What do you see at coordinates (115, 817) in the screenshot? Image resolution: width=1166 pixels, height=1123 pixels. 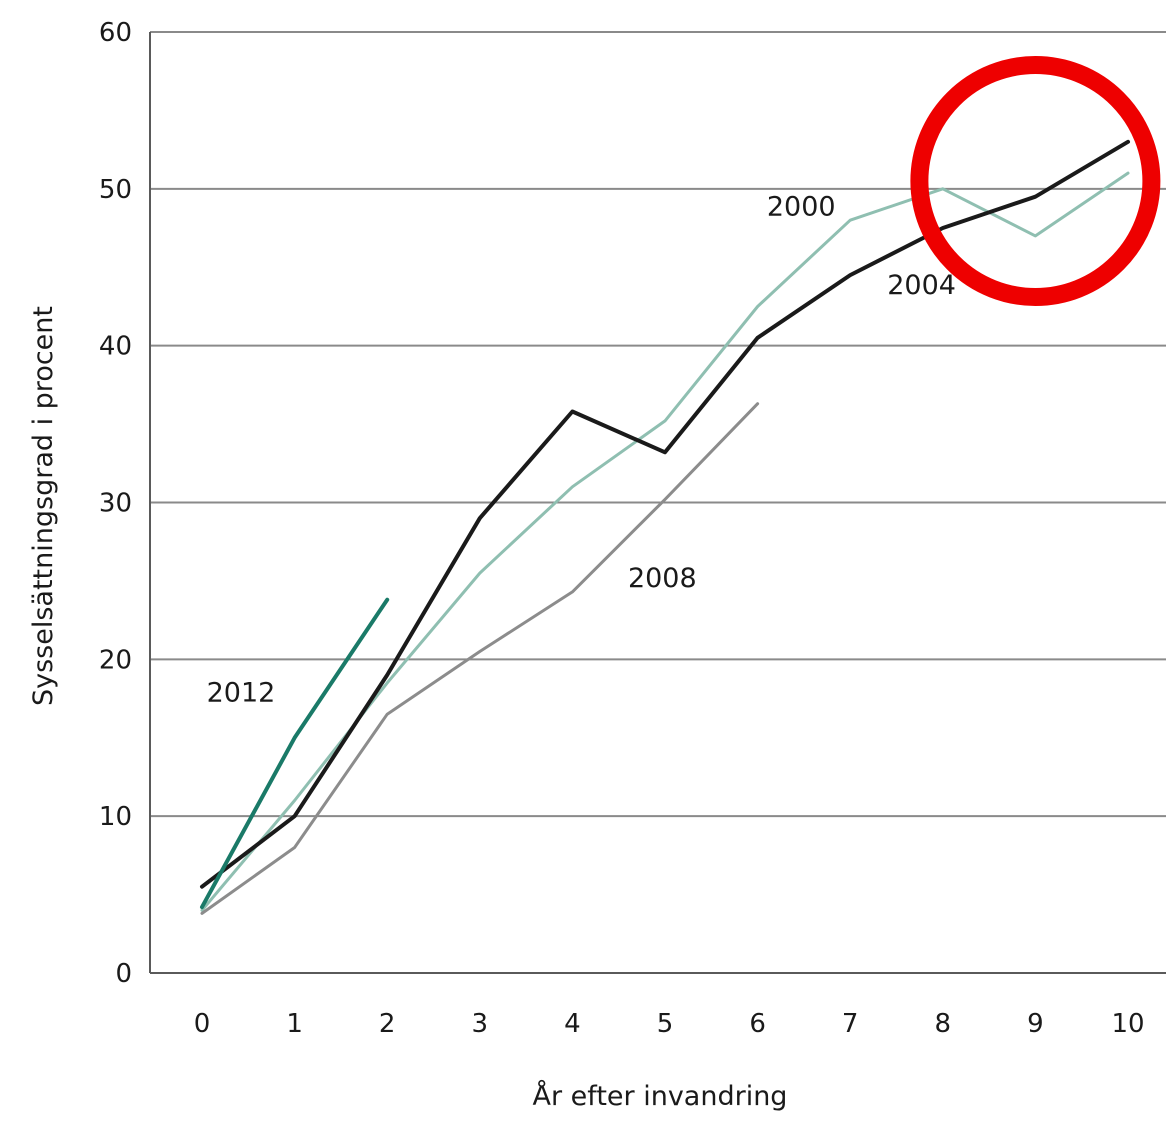 I see `y-tick-label-10: 10` at bounding box center [115, 817].